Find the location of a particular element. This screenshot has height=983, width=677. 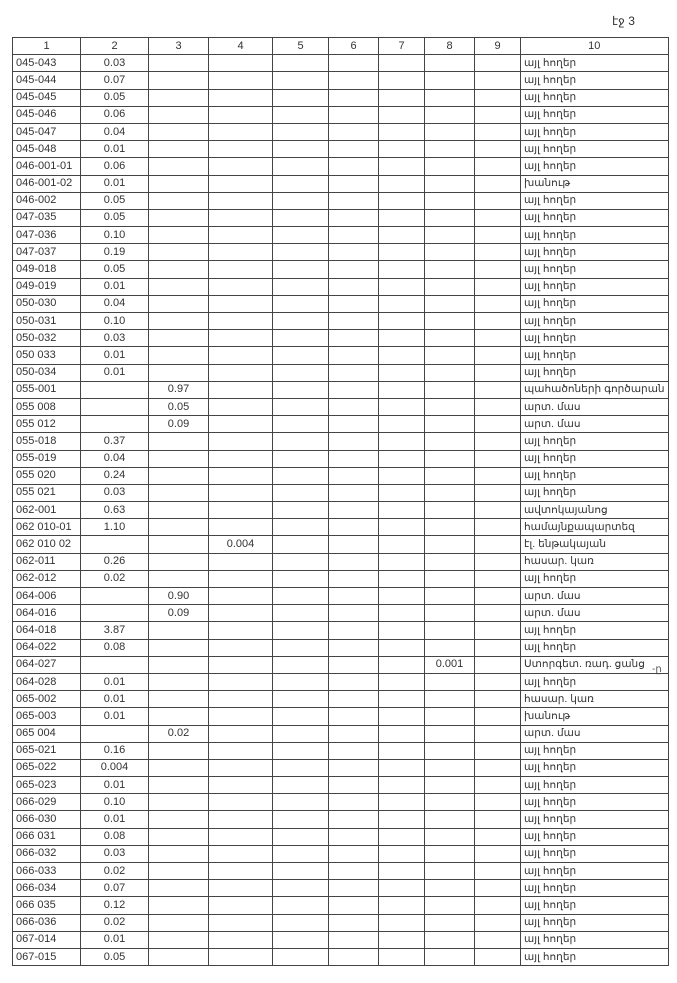

table-row: 064-022 0.08 այլ հողեր is located at coordinates (340, 647).